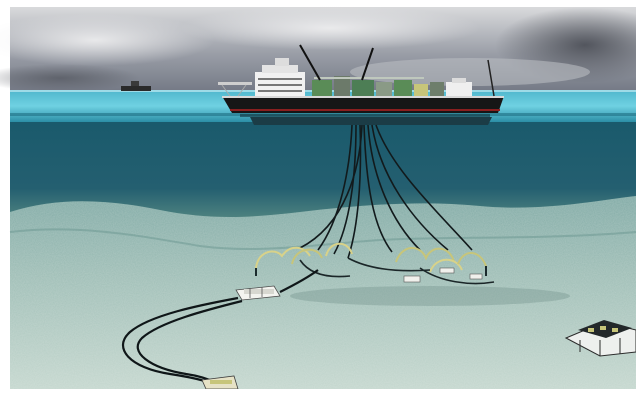 The width and height of the screenshot is (636, 394). I want to click on process-modules, so click(378, 86).